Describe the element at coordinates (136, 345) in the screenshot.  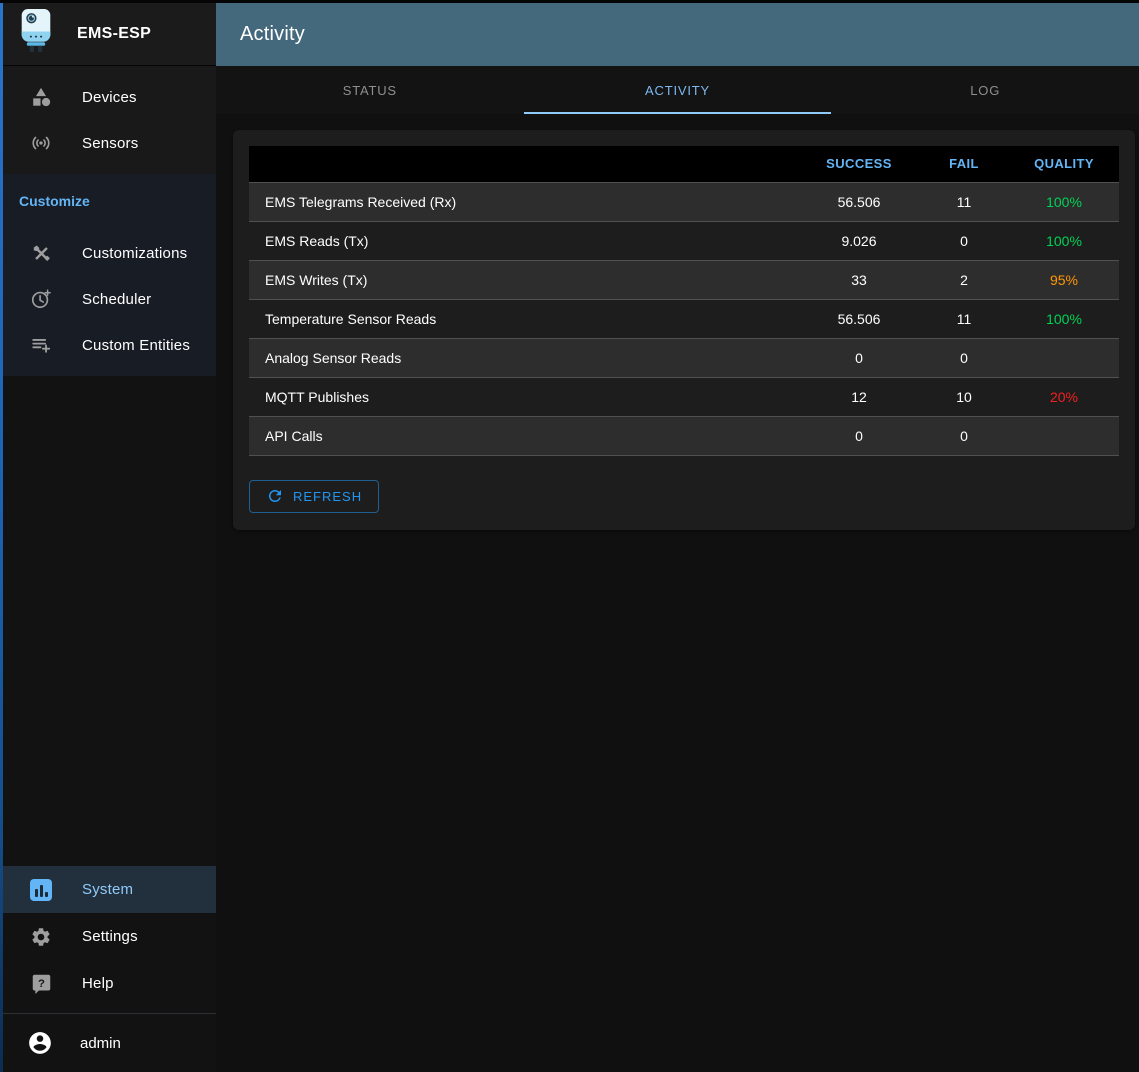
I see `sidebar-item-label: Custom Entities` at that location.